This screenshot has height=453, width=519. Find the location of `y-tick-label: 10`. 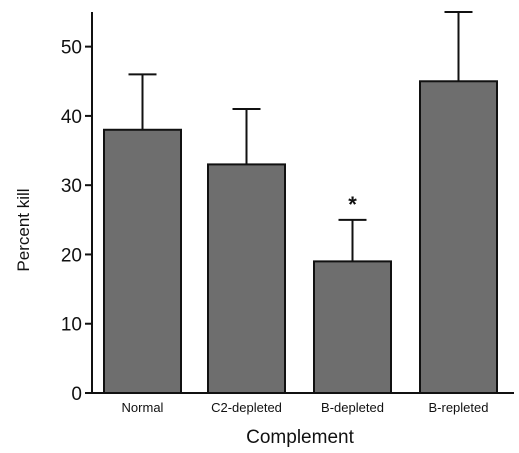

y-tick-label: 10 is located at coordinates (71, 325).